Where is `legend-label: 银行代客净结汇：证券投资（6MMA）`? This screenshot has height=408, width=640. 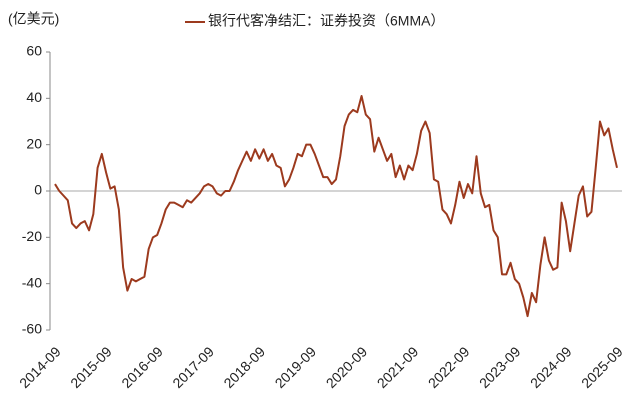
legend-label: 银行代客净结汇：证券投资（6MMA） is located at coordinates (326, 21).